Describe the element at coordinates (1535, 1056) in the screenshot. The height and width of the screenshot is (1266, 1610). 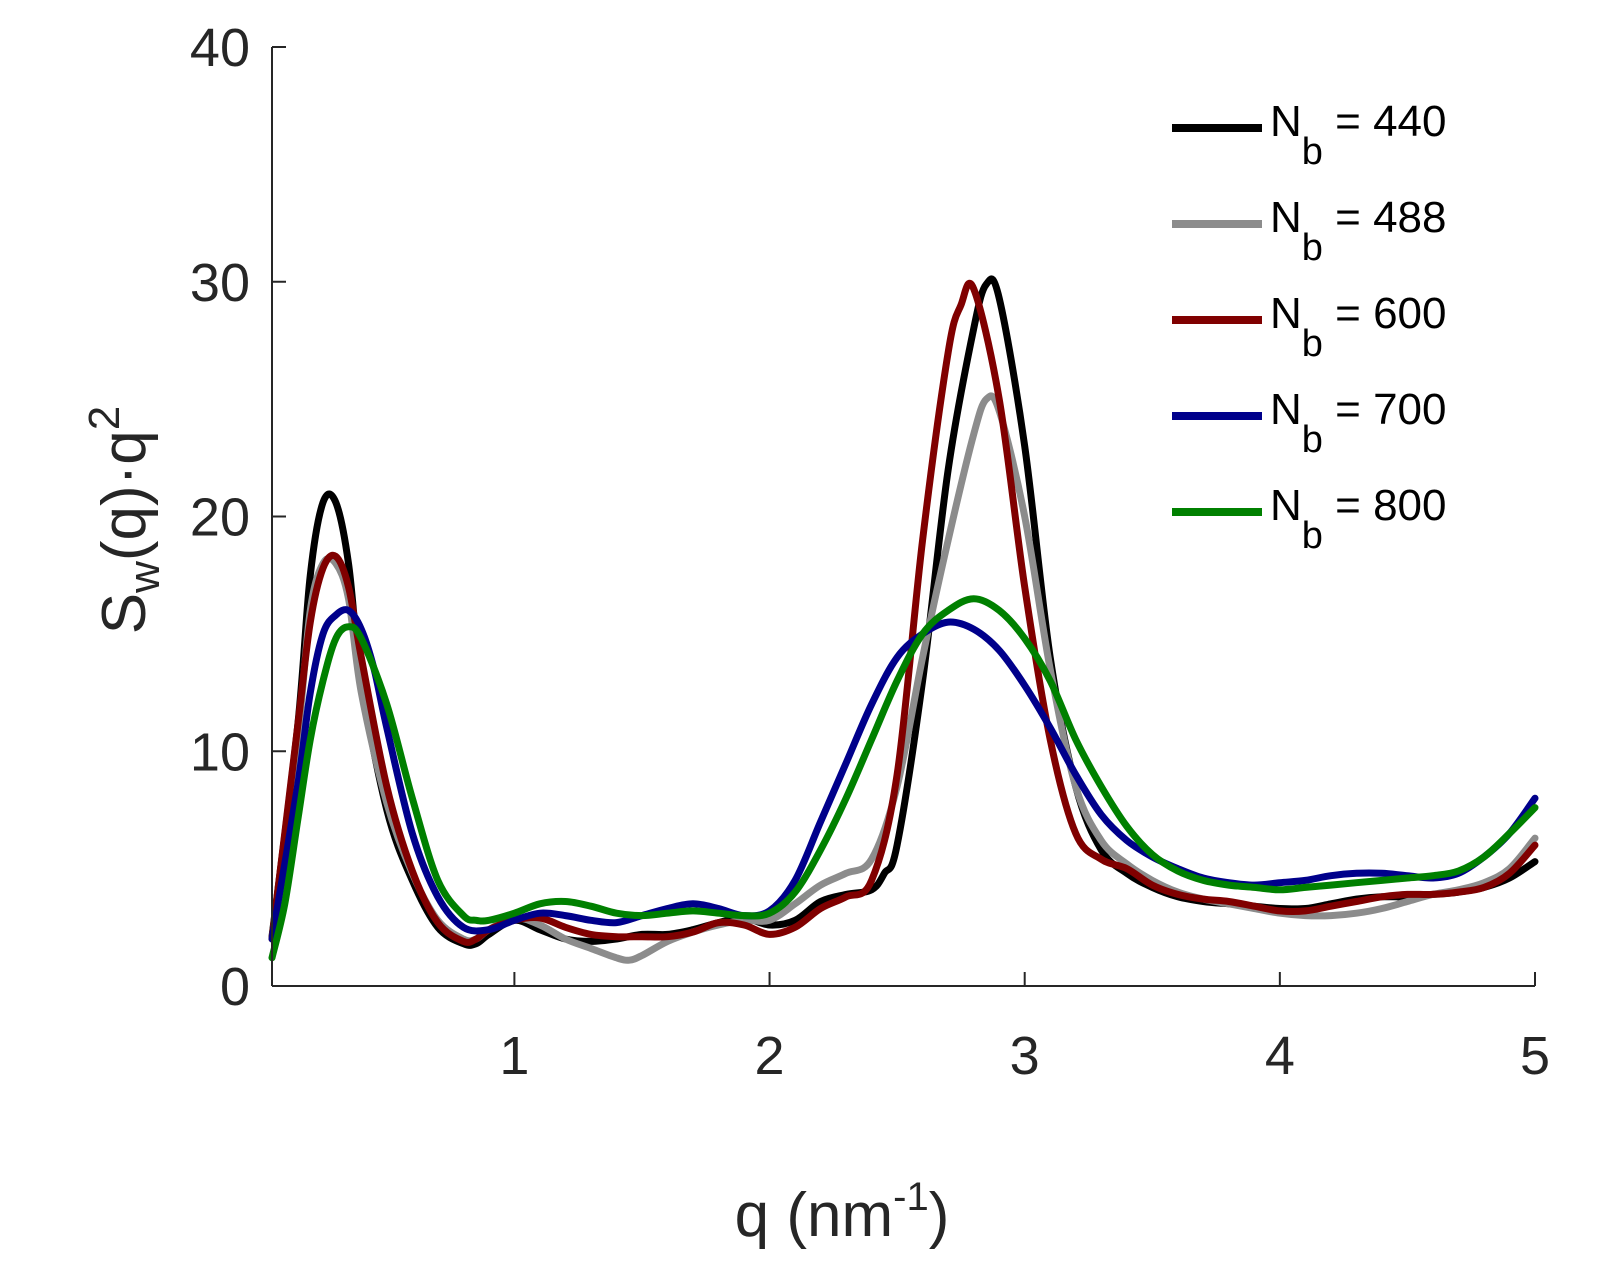
I see `x-tick-label: 5` at that location.